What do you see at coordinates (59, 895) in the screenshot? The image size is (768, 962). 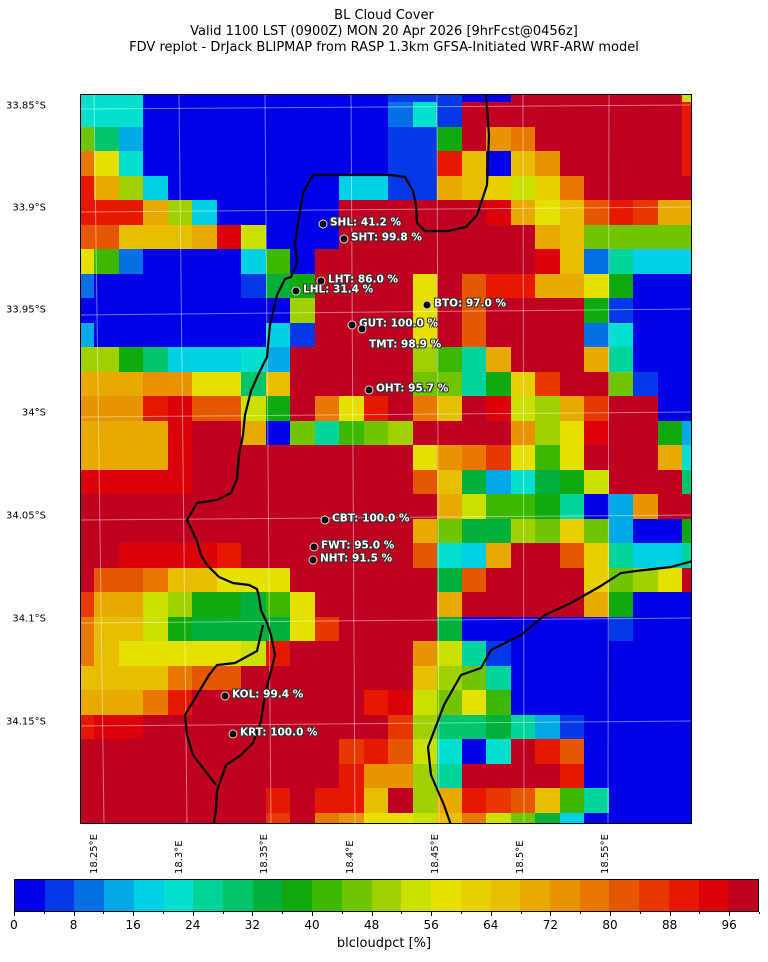 I see `colorbar-segment` at bounding box center [59, 895].